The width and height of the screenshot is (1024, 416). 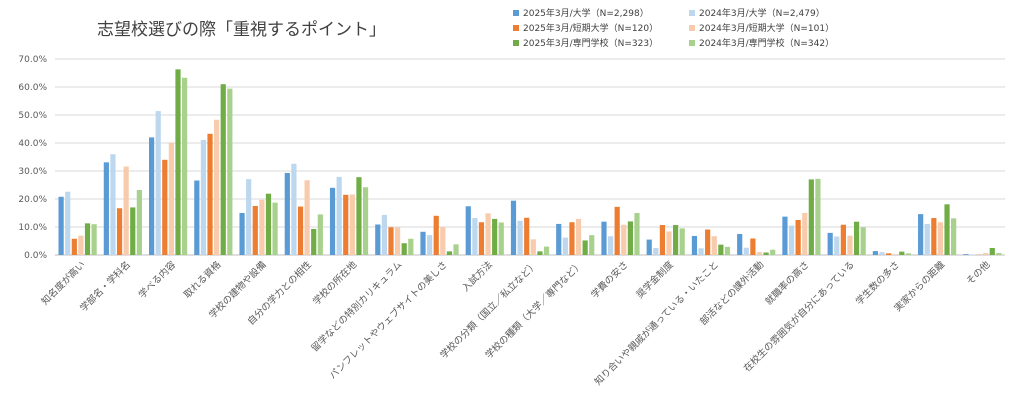 I want to click on legend-entry: 2024年3月/大学（N=2,479）, so click(x=762, y=13).